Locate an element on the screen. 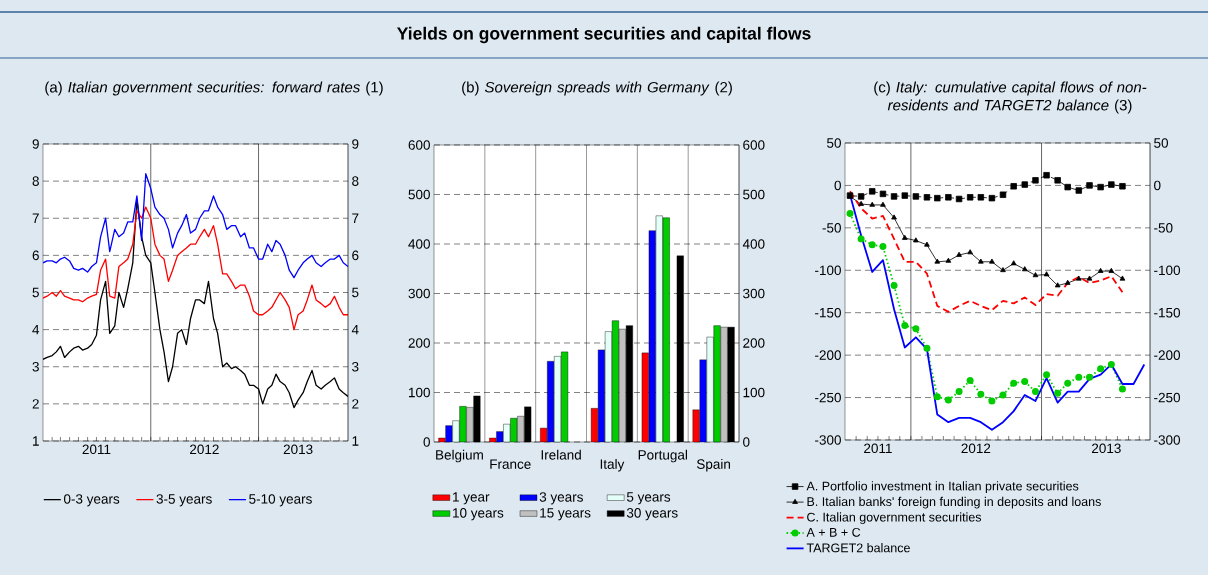  legend-label: 3-5 years is located at coordinates (184, 500).